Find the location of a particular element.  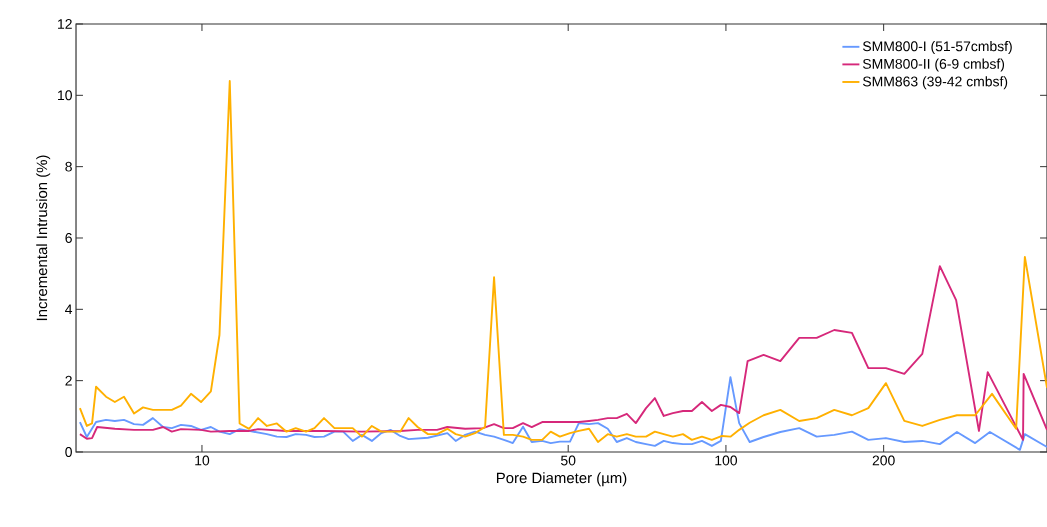

x-tick-label: 100 is located at coordinates (726, 460).